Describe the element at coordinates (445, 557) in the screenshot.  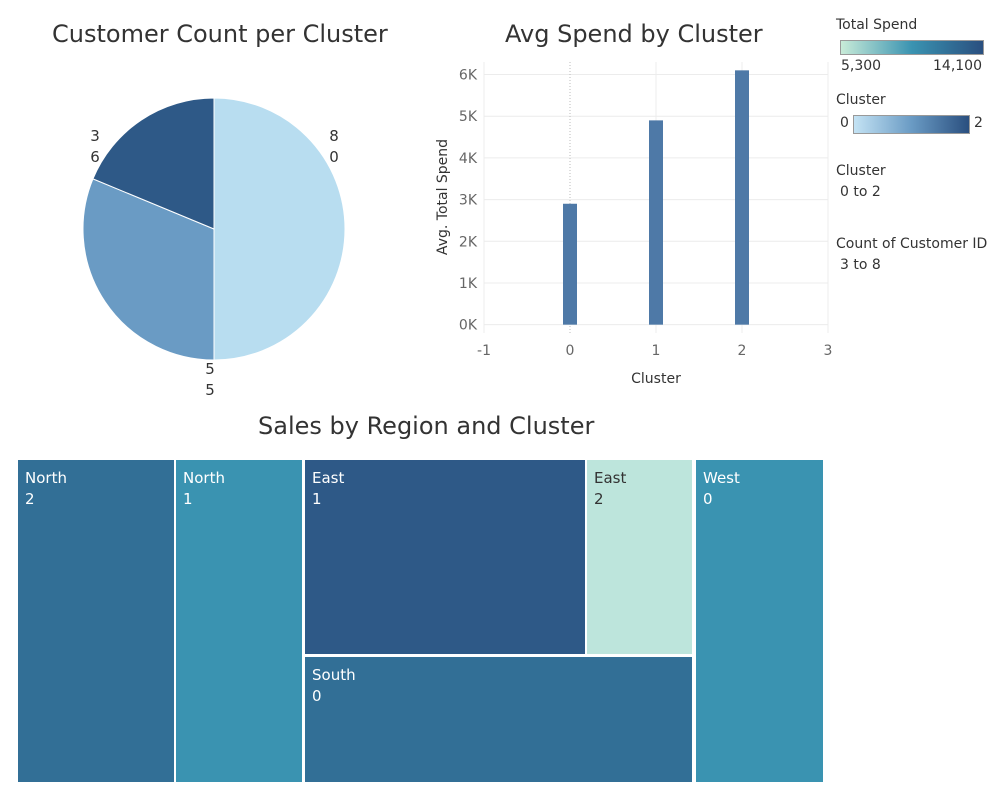
I see `treemap-cell-east-1: East 1` at that location.